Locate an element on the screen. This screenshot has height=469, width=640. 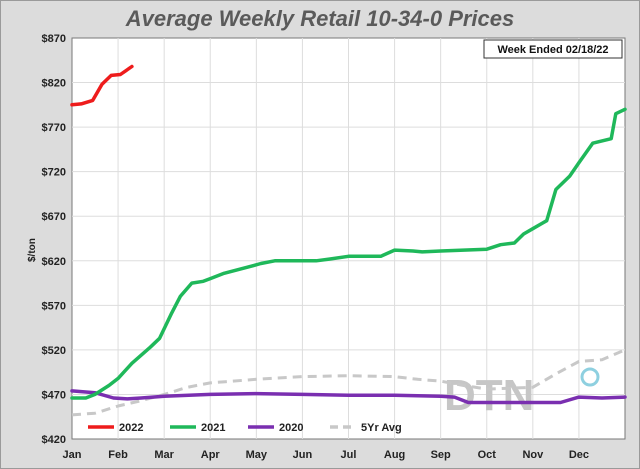
x-axis-ticks: Jan Feb Mar Apr May Jun Jul Aug Sep Oct Nov Dec is located at coordinates (326, 455).